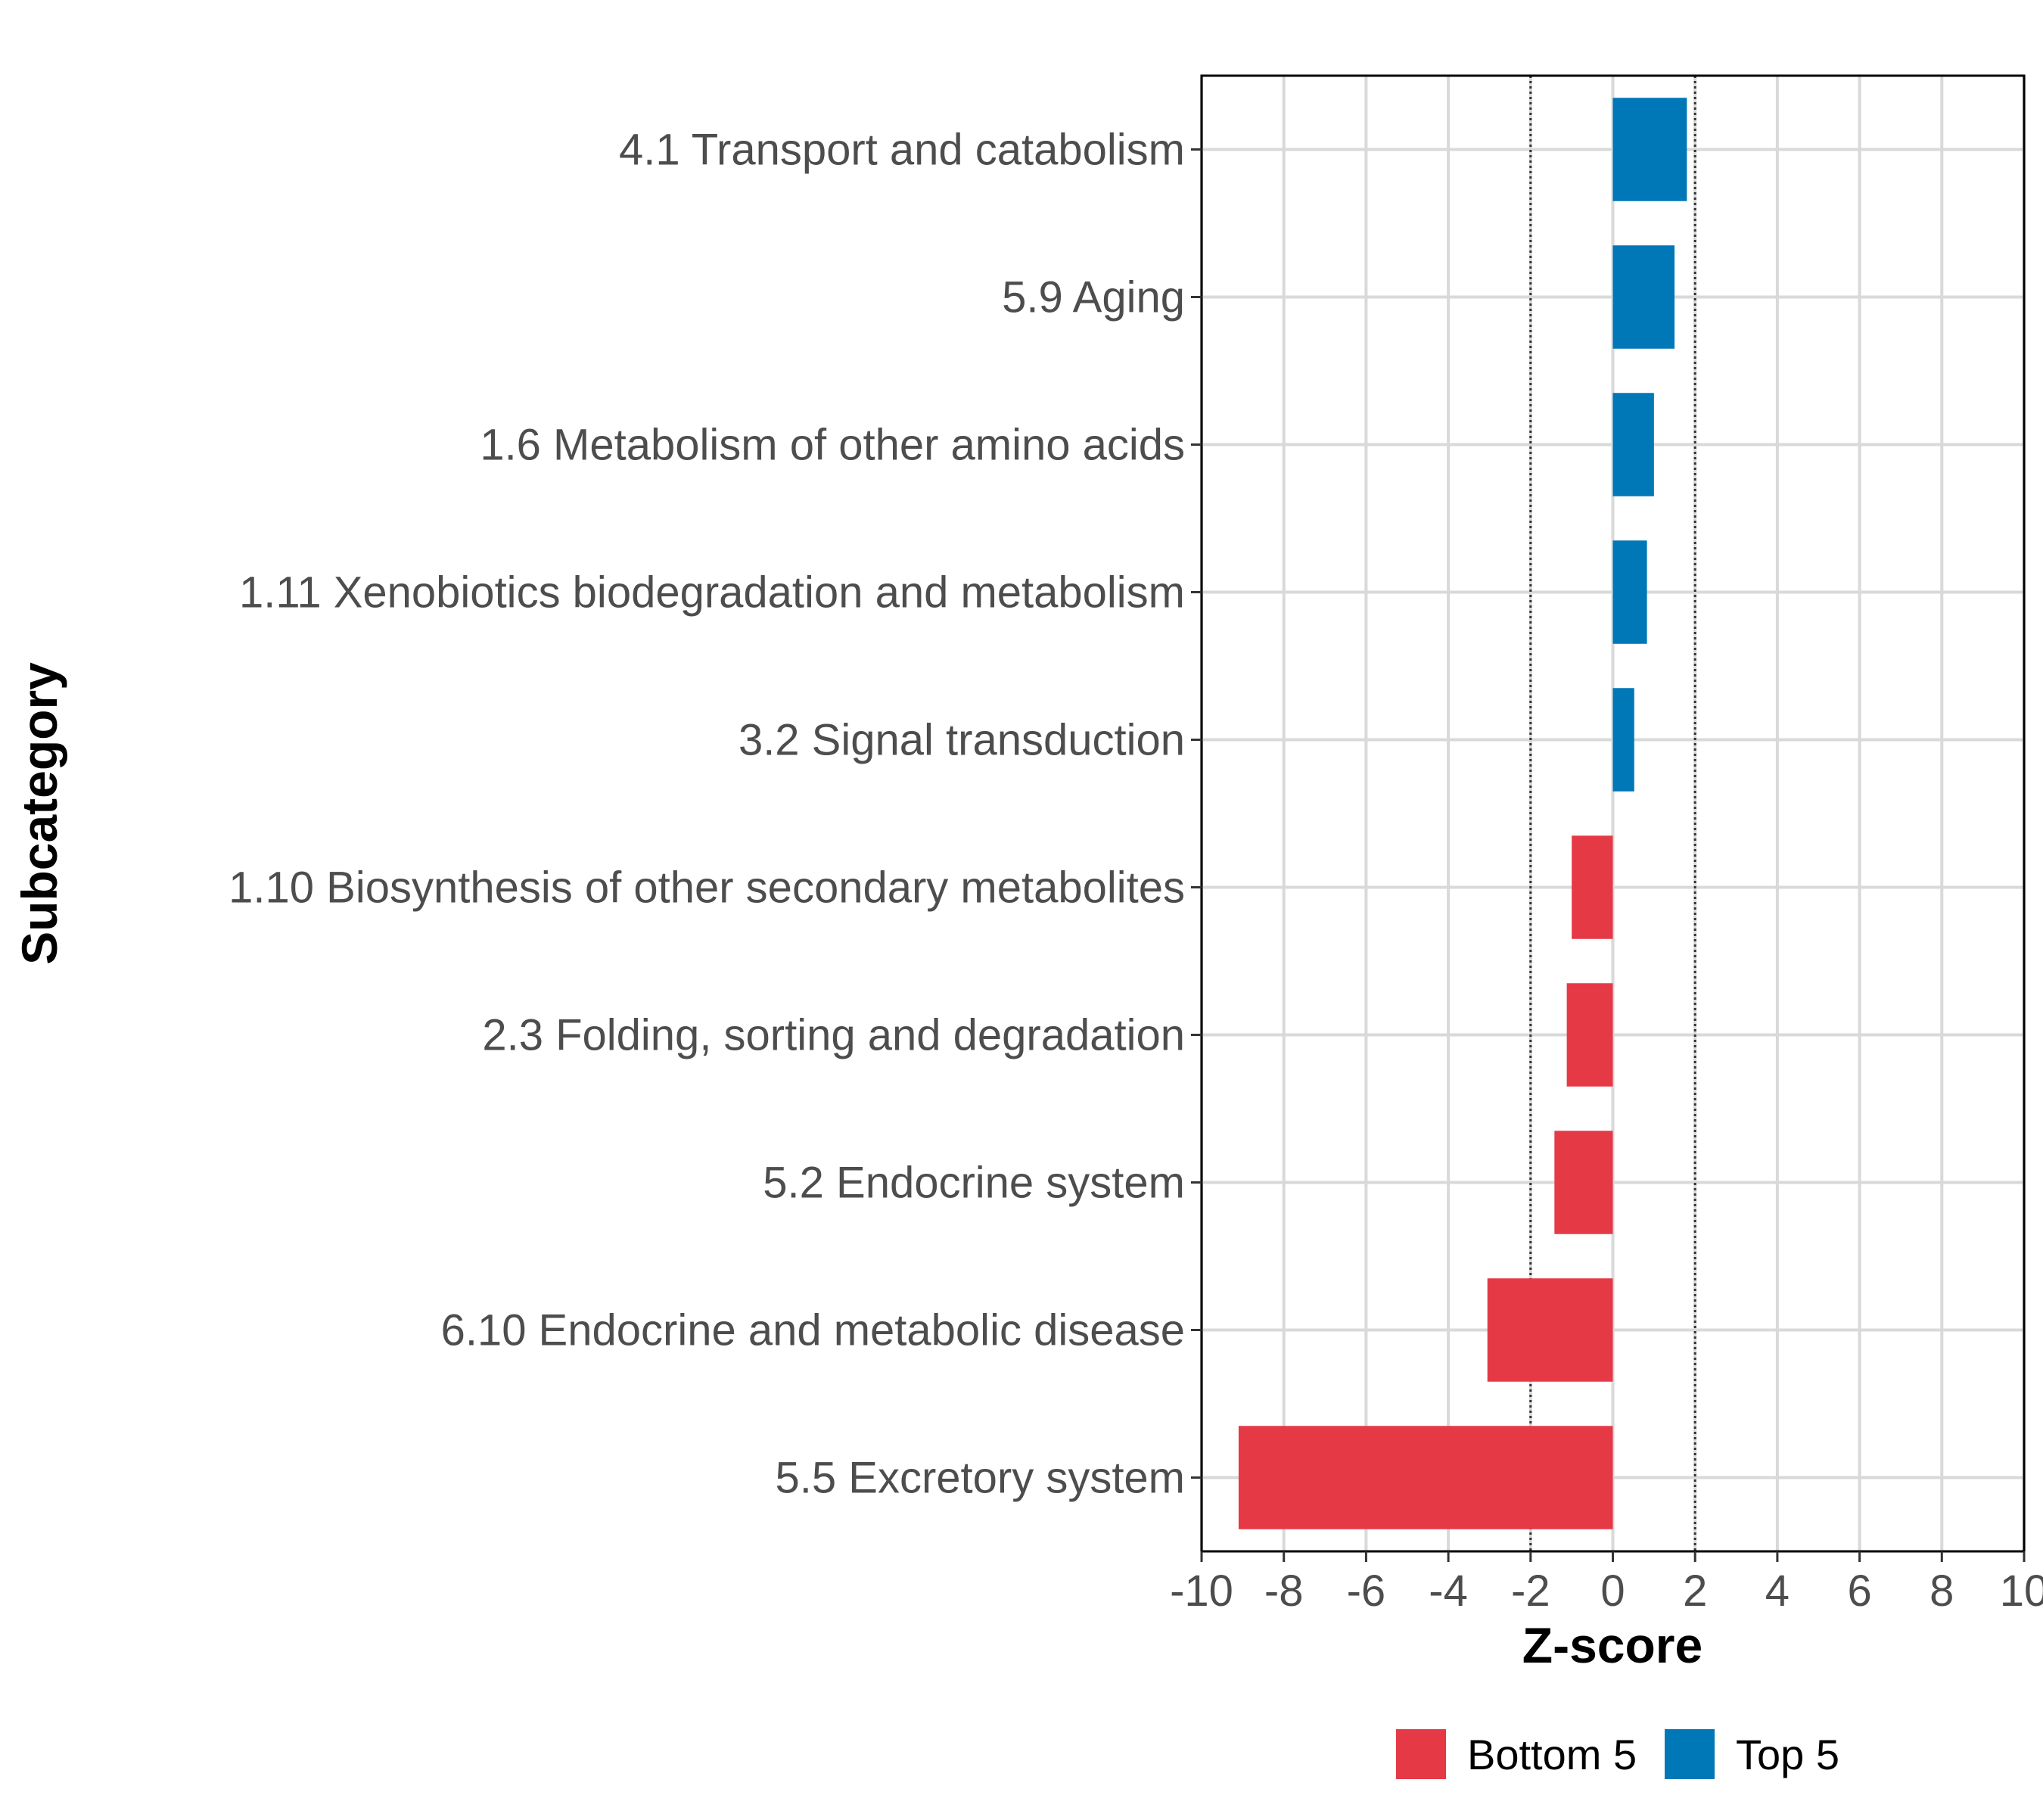  I want to click on x-tick-label: 0, so click(1613, 1591).